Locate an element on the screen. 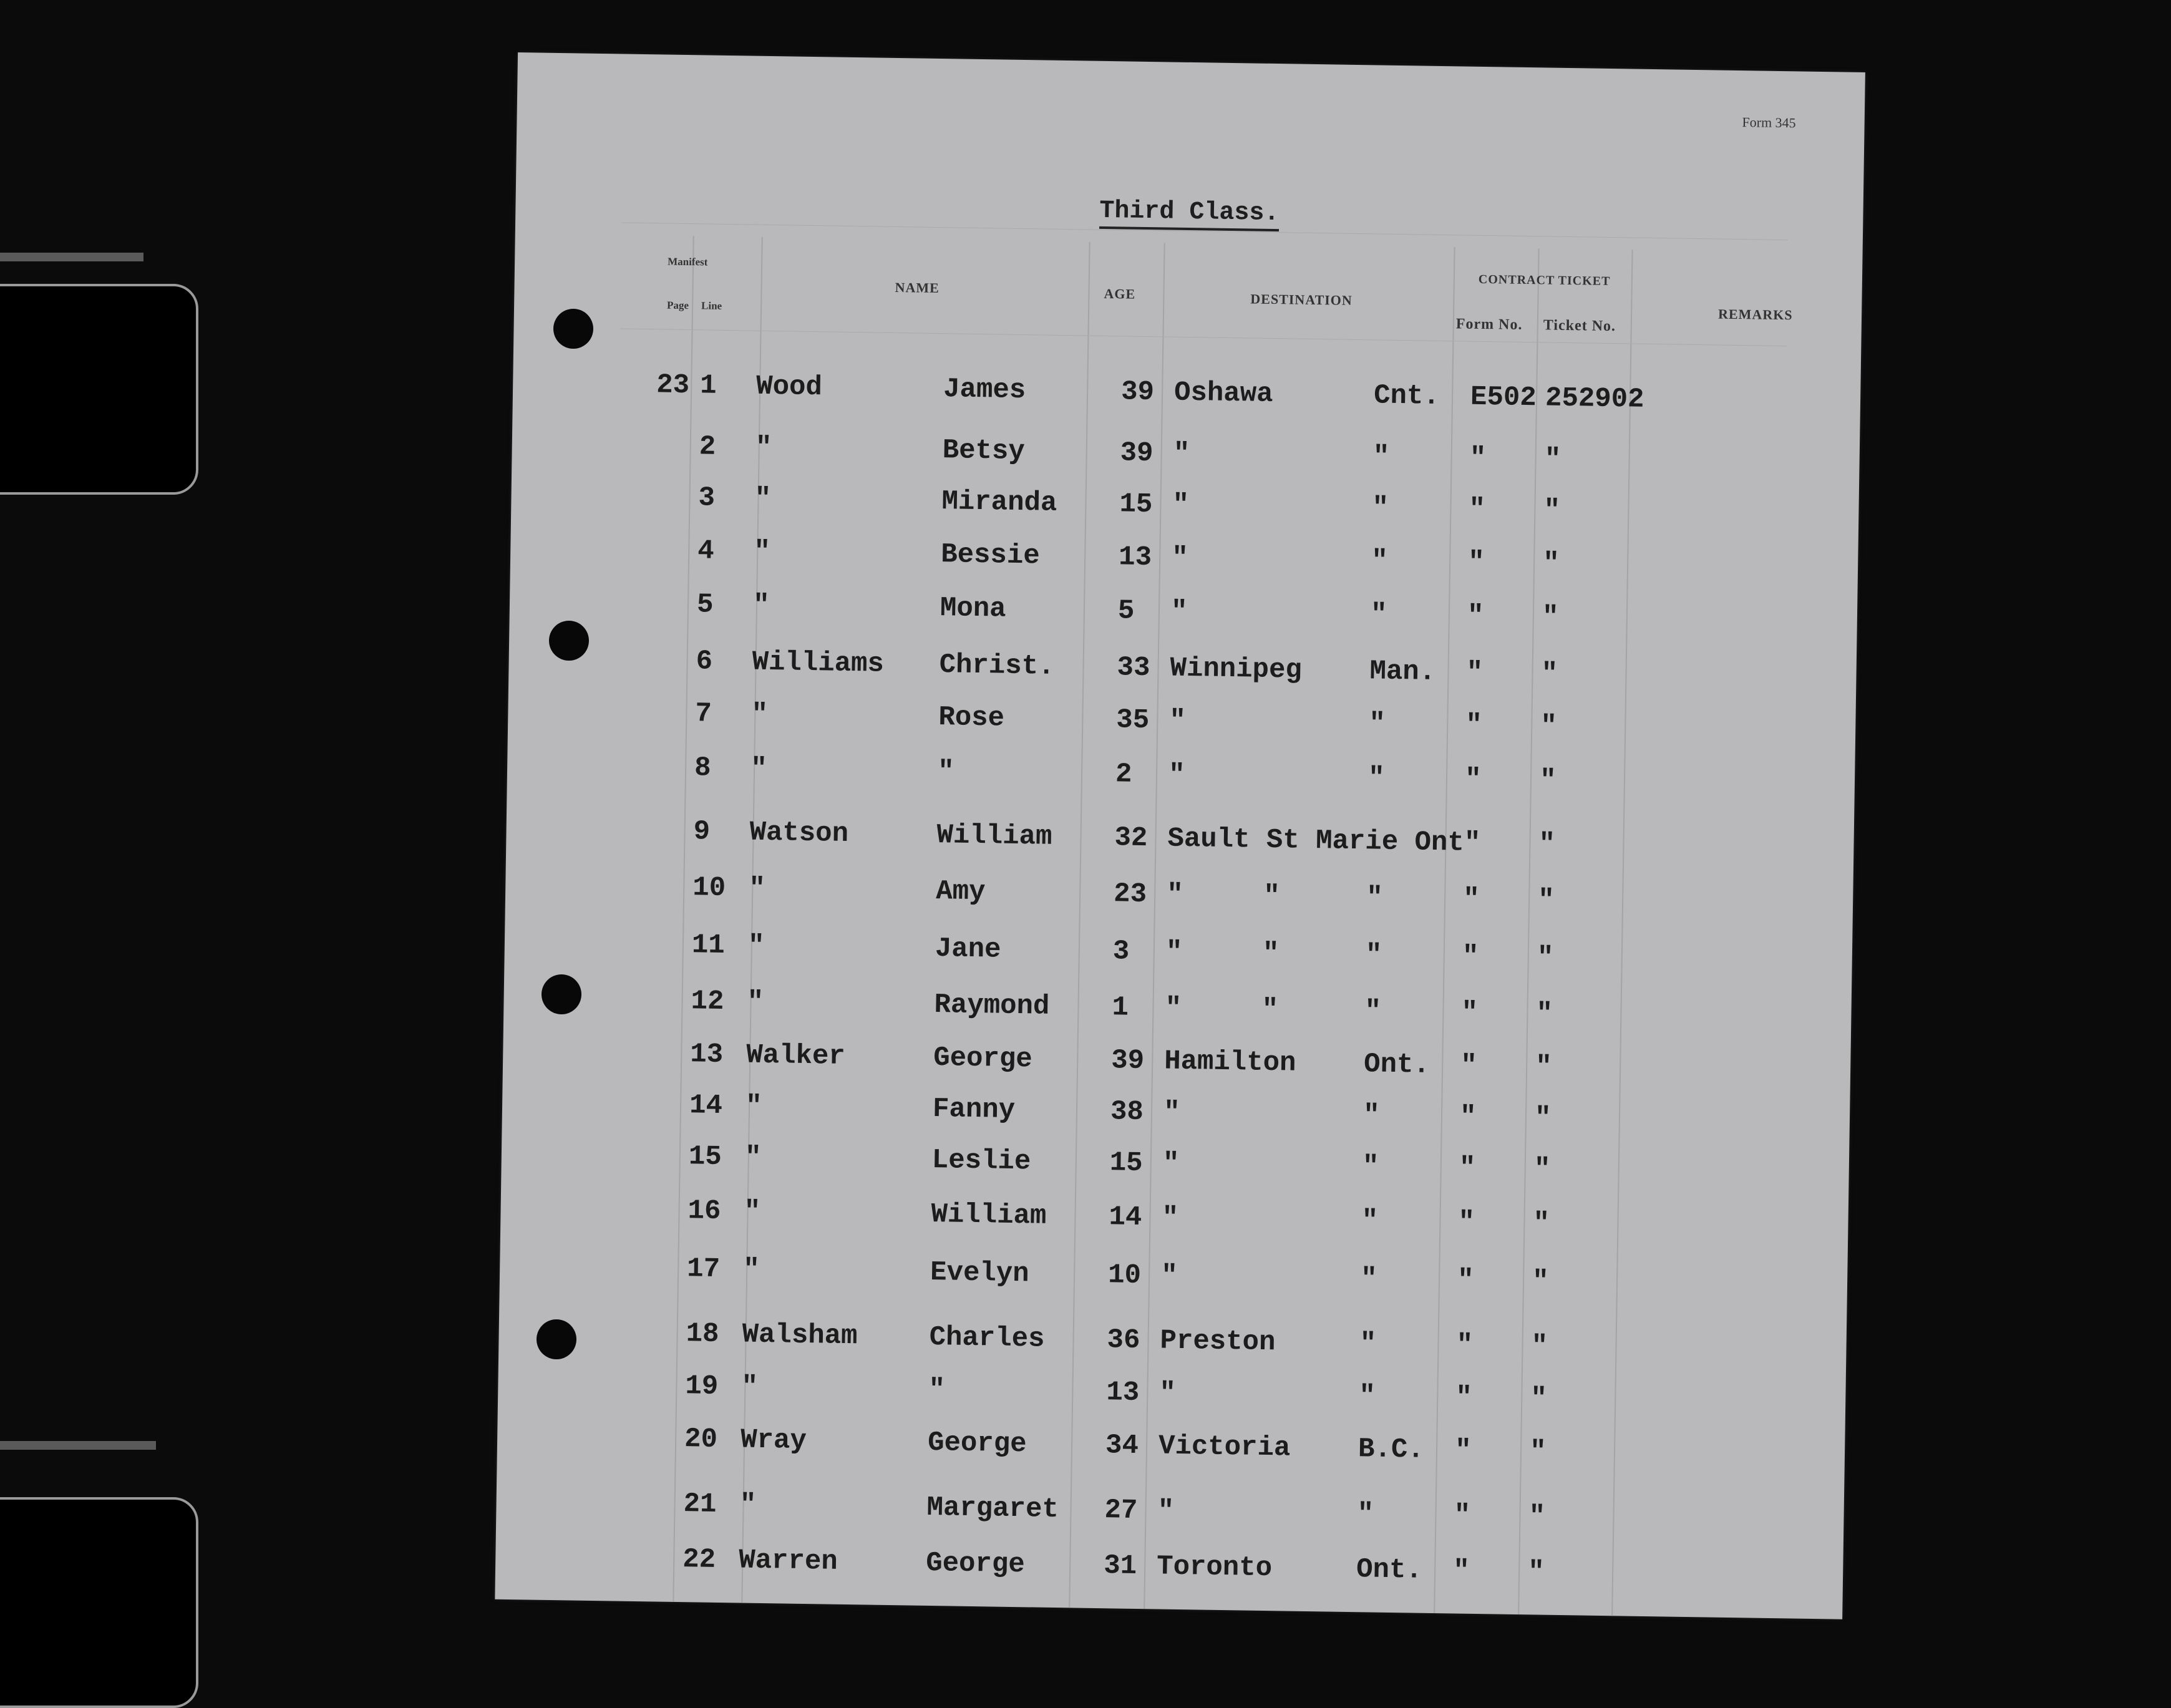 This screenshot has width=2171, height=1708. table-row: 12 " Raymond 1 " " " " " is located at coordinates (1177, 1012).